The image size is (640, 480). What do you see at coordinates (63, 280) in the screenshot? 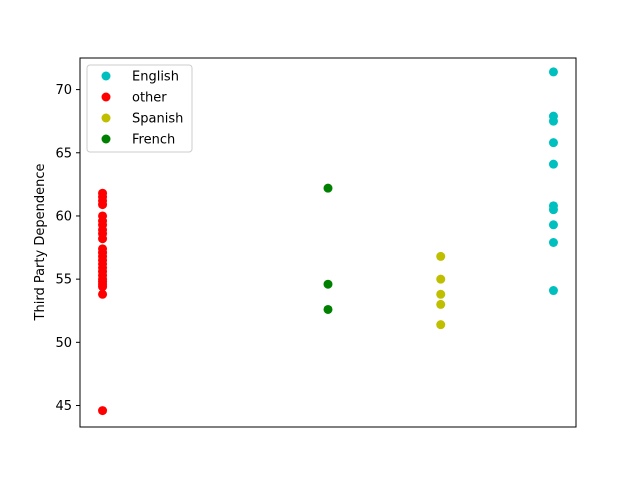
I see `y-tick-label: 55` at bounding box center [63, 280].